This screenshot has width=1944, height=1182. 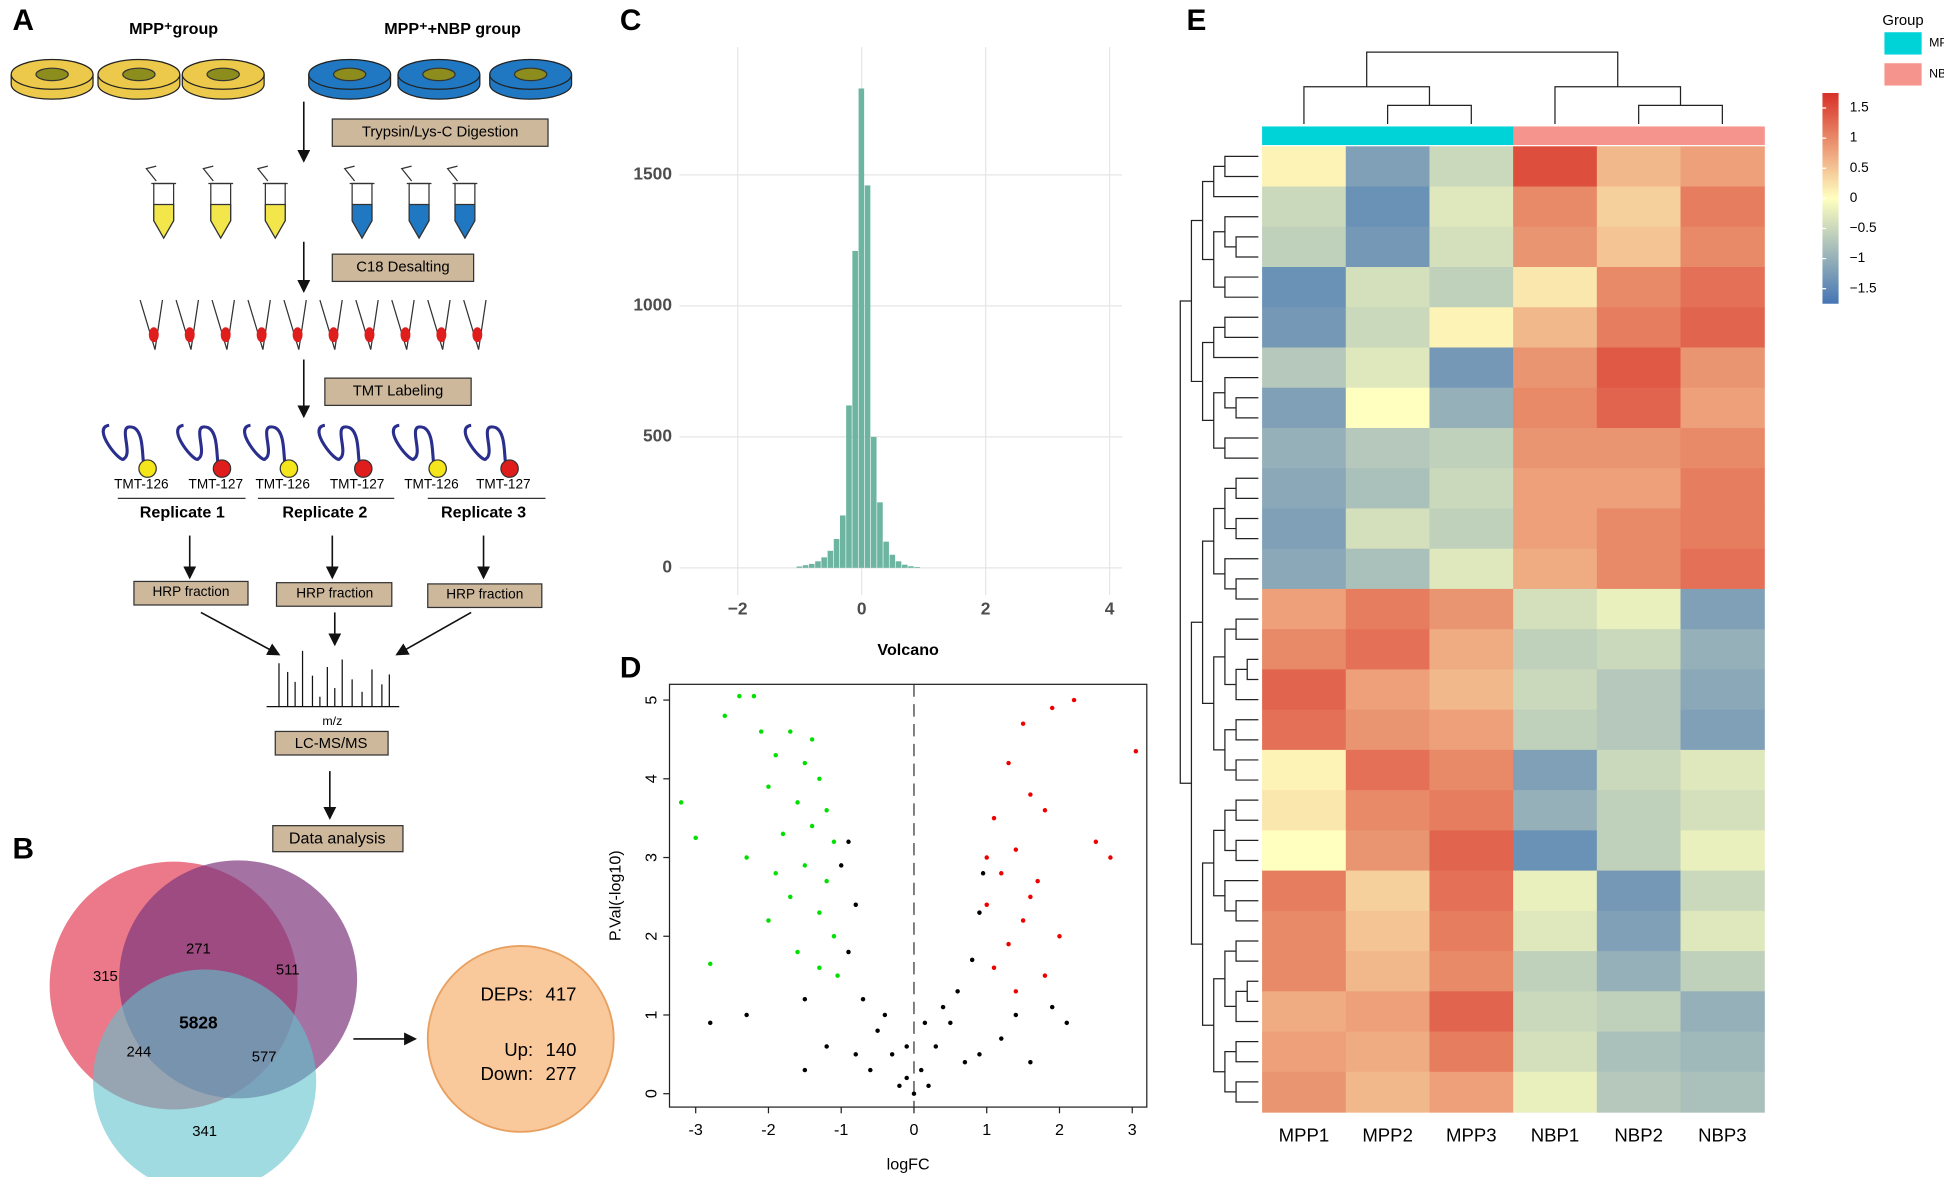 I want to click on summary-label: DEPs:, so click(x=506, y=993).